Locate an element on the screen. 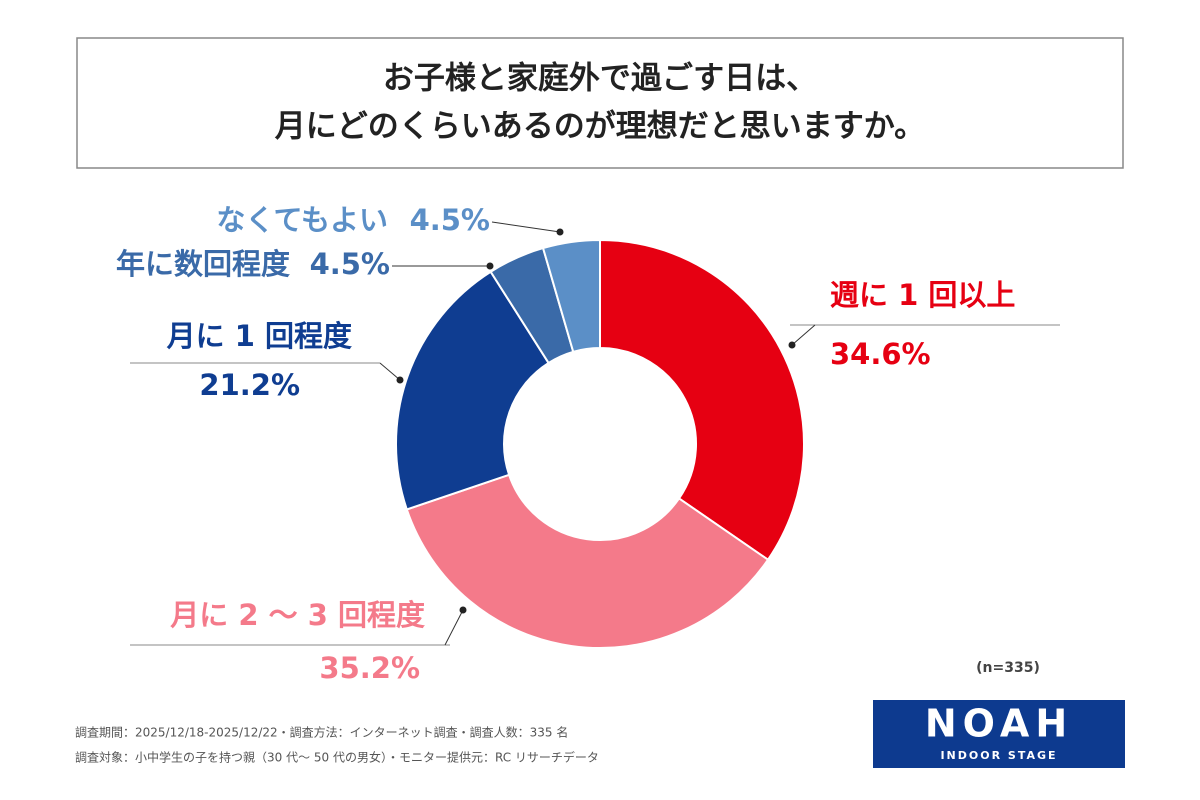  value-label: 21.2% is located at coordinates (249, 385).